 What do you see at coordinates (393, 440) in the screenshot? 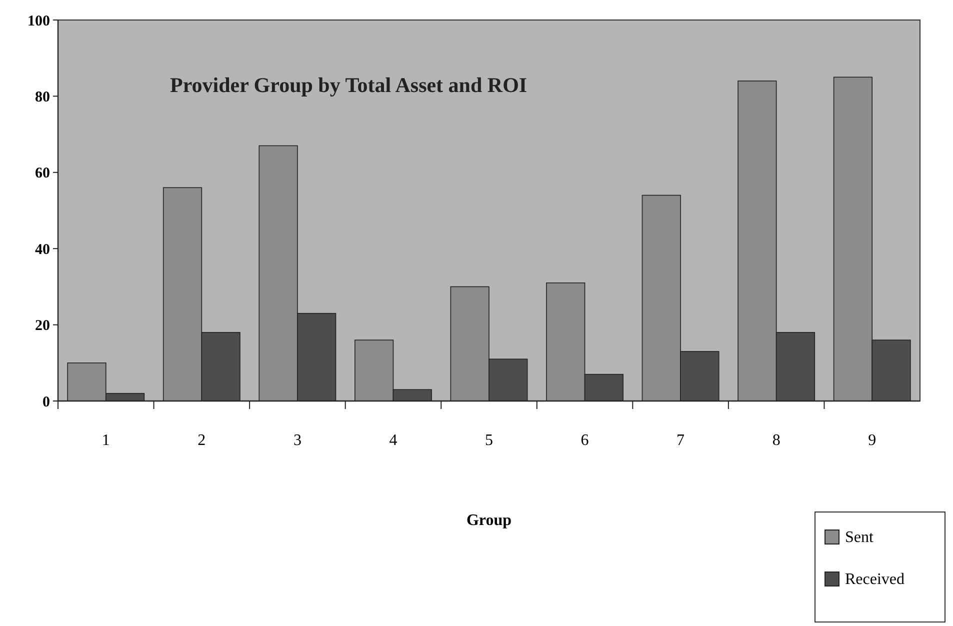
I see `x-tick-label: 4` at bounding box center [393, 440].